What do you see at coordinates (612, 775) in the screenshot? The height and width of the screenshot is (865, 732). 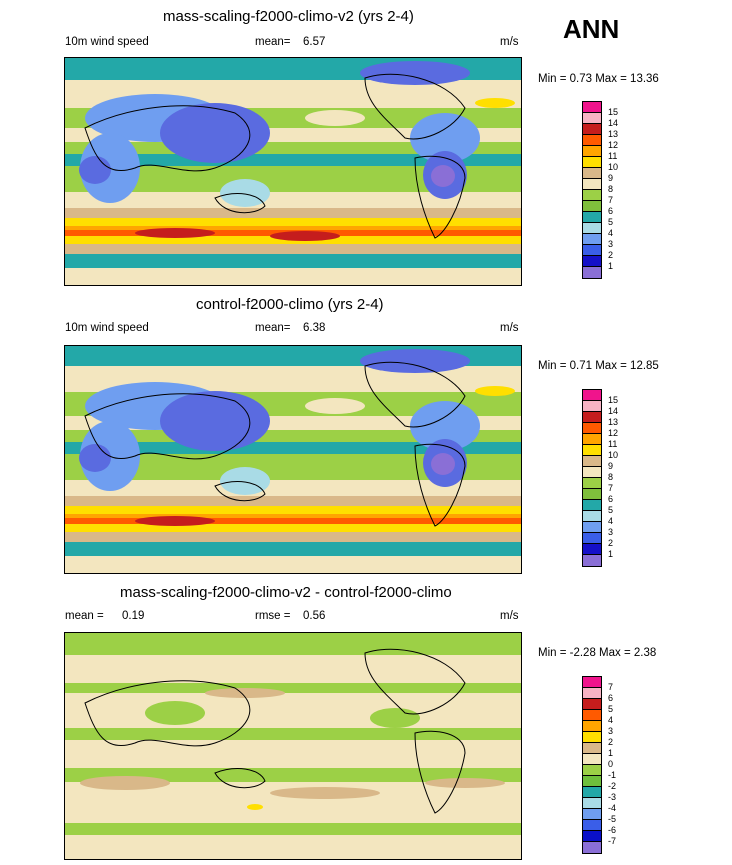 I see `panel-3-tick: -1` at bounding box center [612, 775].